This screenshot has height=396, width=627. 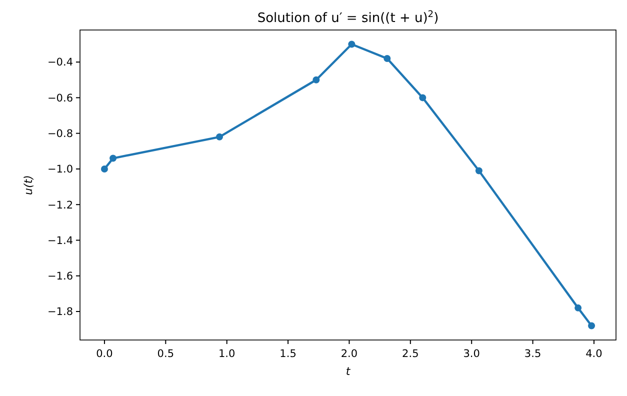 I want to click on x-tick-label: 3.5, so click(x=533, y=354).